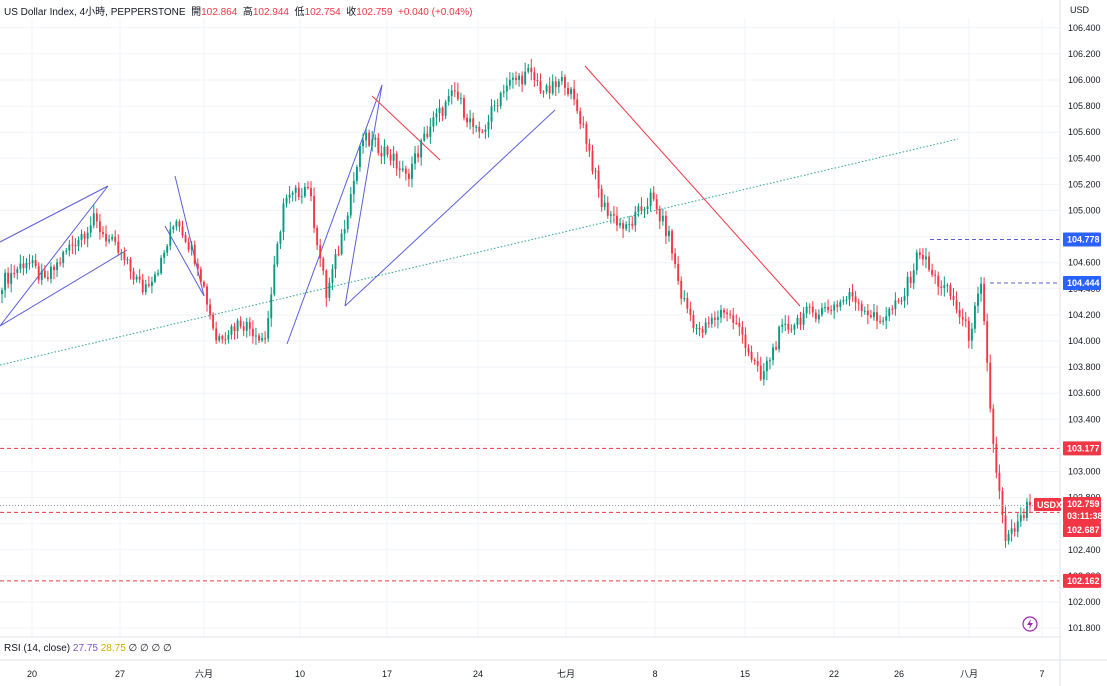 The image size is (1107, 686). What do you see at coordinates (1084, 158) in the screenshot?
I see `price-tick-label: 105.400` at bounding box center [1084, 158].